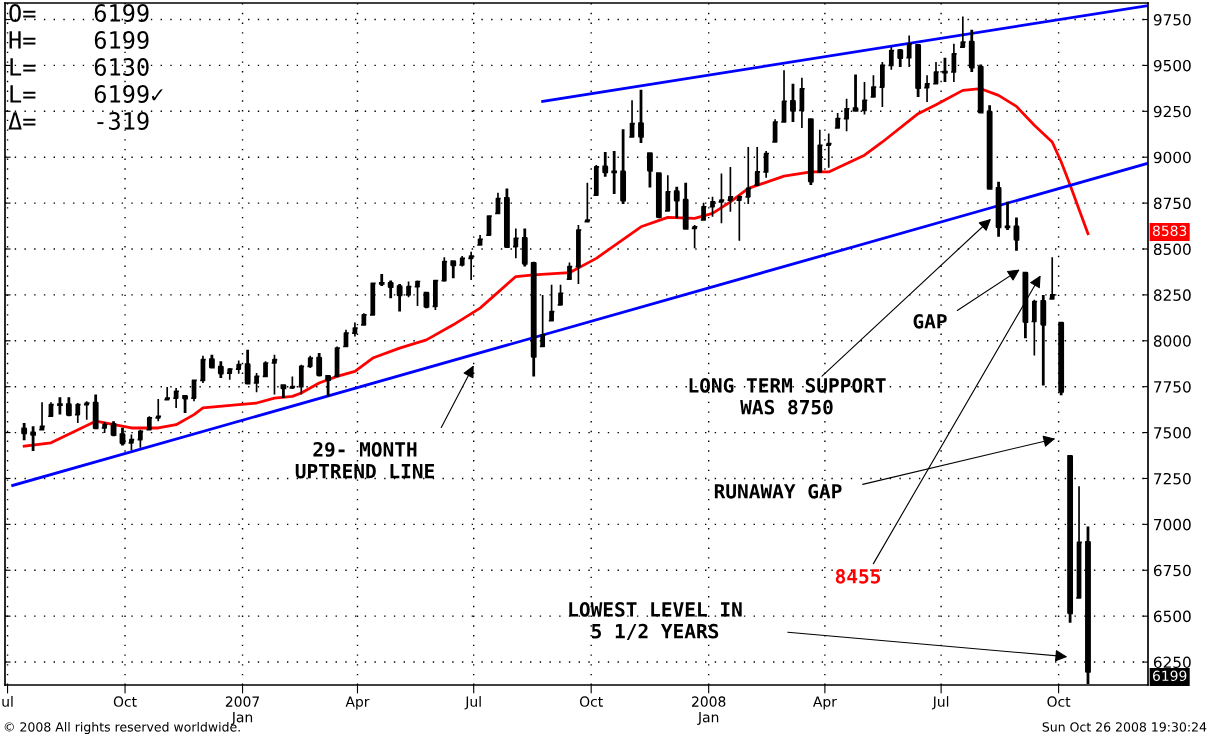  I want to click on annotation: O= 6199, so click(79, 13).